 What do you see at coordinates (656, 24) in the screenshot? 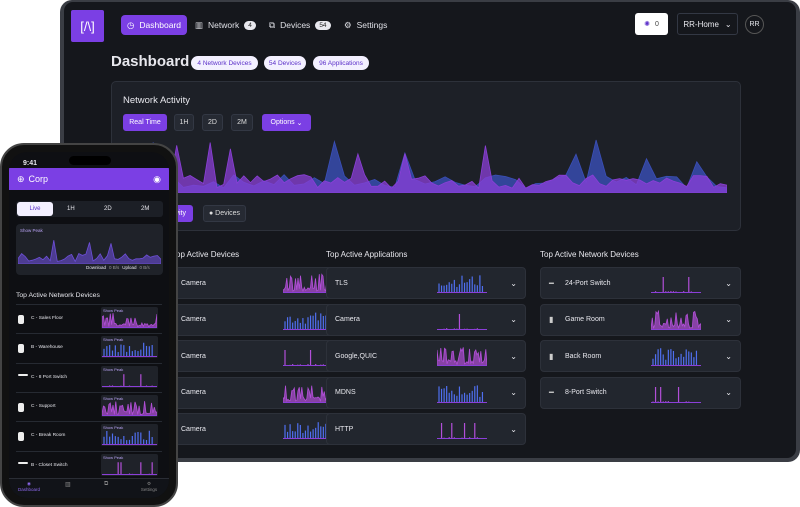
I see `alerts-count: 0` at bounding box center [656, 24].